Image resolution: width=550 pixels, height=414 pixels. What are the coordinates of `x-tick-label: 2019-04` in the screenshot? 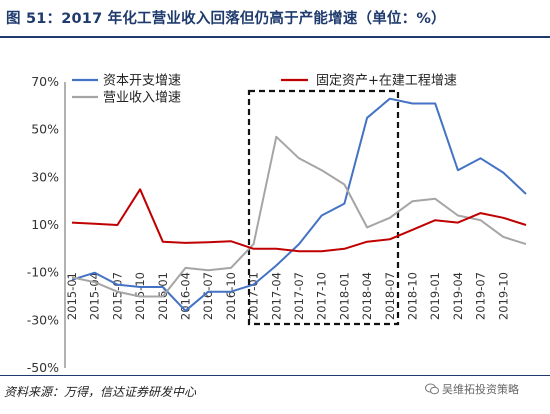 It's located at (458, 296).